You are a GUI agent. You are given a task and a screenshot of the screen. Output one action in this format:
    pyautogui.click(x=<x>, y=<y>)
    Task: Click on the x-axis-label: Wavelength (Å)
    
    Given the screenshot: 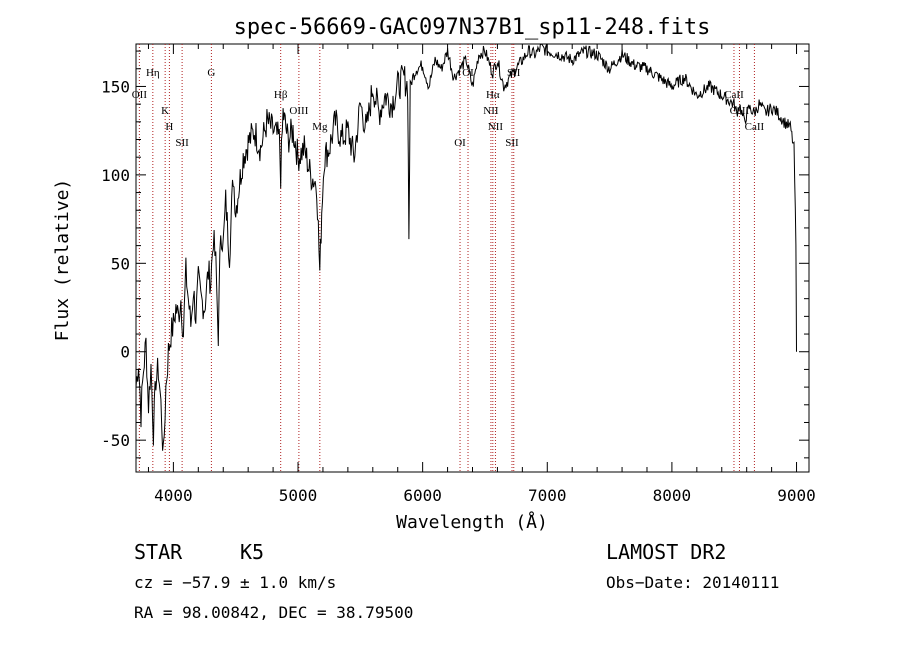 What is the action you would take?
    pyautogui.click(x=472, y=522)
    